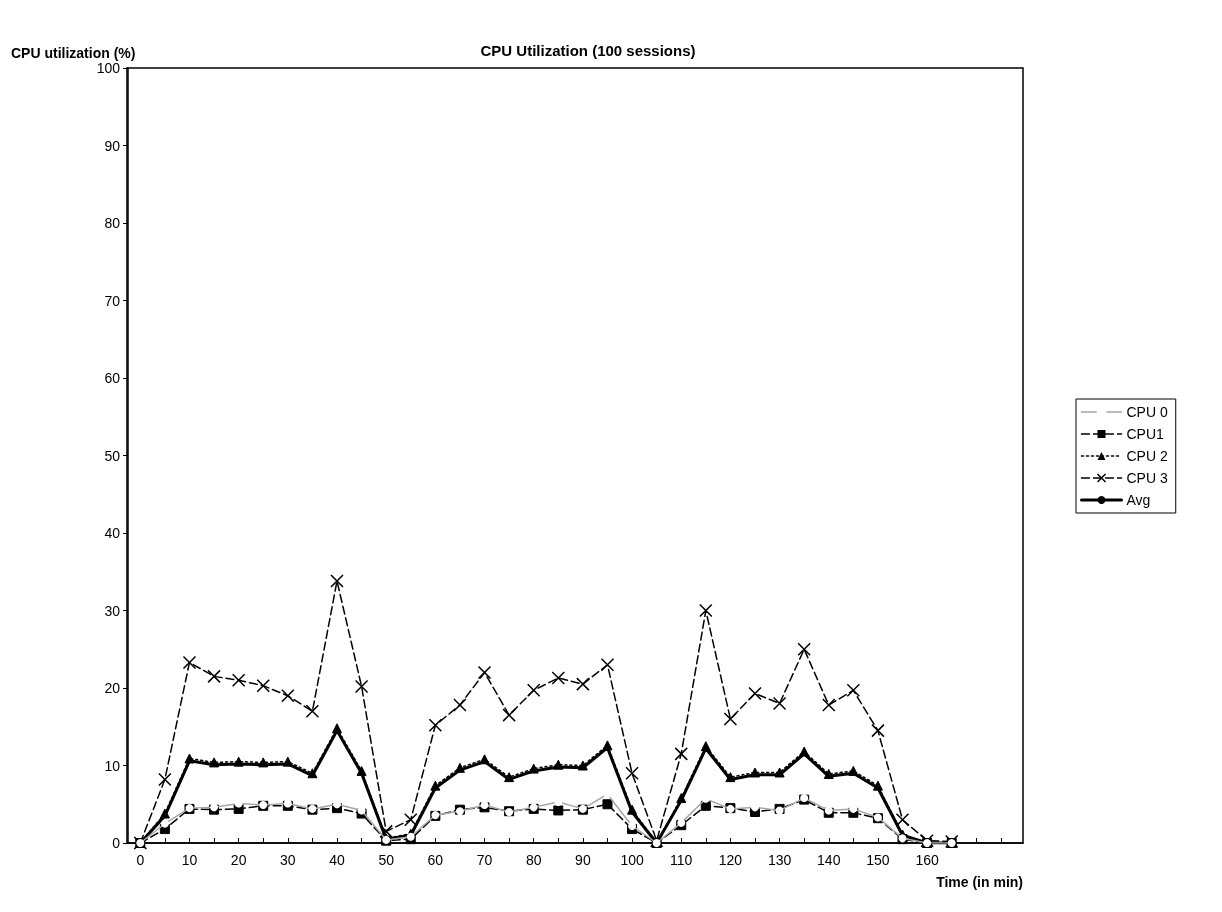 The height and width of the screenshot is (912, 1222). What do you see at coordinates (73, 53) in the screenshot?
I see `y-axis-title: CPU utilization (%)` at bounding box center [73, 53].